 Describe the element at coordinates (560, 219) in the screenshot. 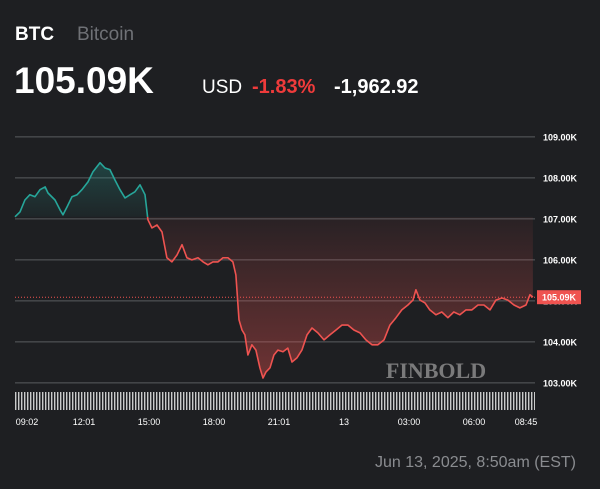

I see `y-tick-label: 107.00K` at that location.